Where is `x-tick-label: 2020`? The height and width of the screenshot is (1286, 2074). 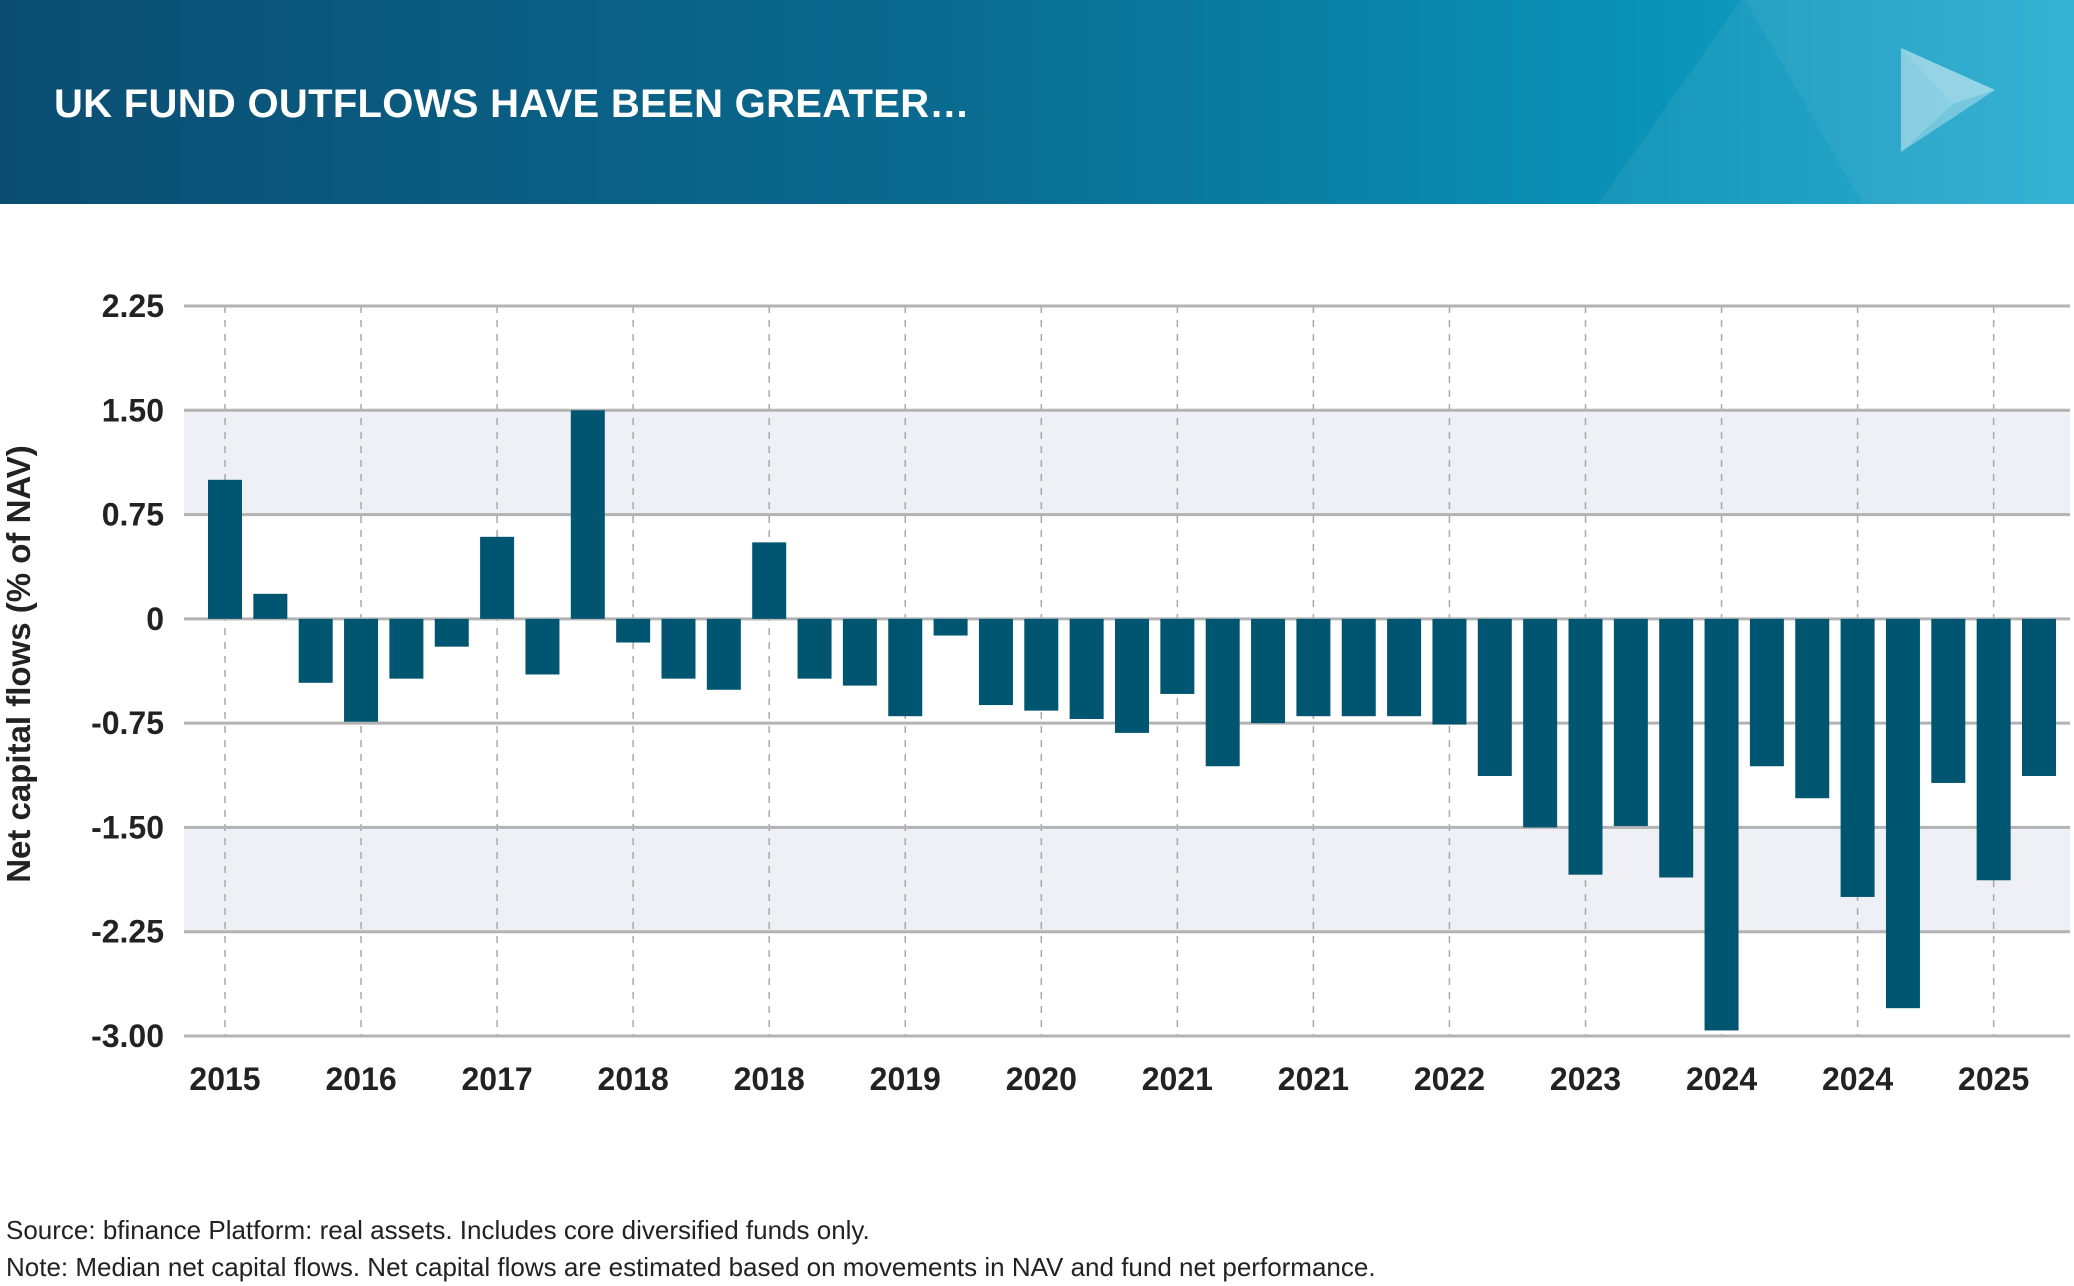 x-tick-label: 2020 is located at coordinates (1041, 1079).